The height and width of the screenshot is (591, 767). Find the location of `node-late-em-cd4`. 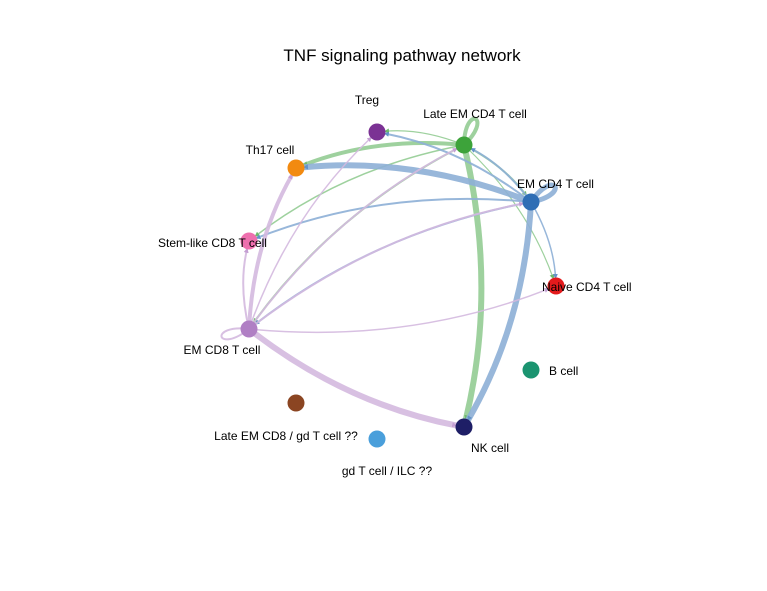

node-late-em-cd4 is located at coordinates (464, 145).